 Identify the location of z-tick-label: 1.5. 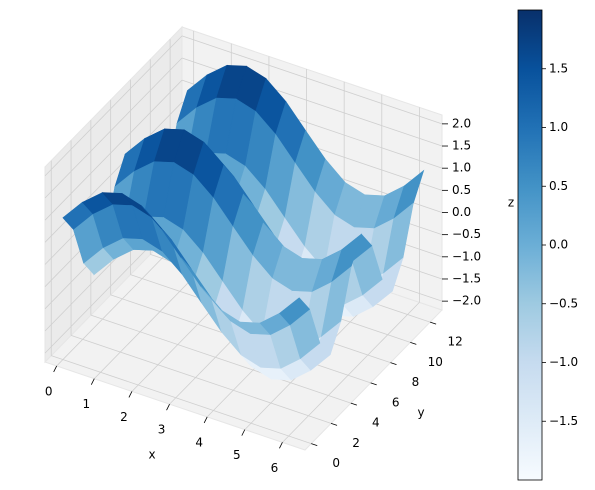
(461, 146).